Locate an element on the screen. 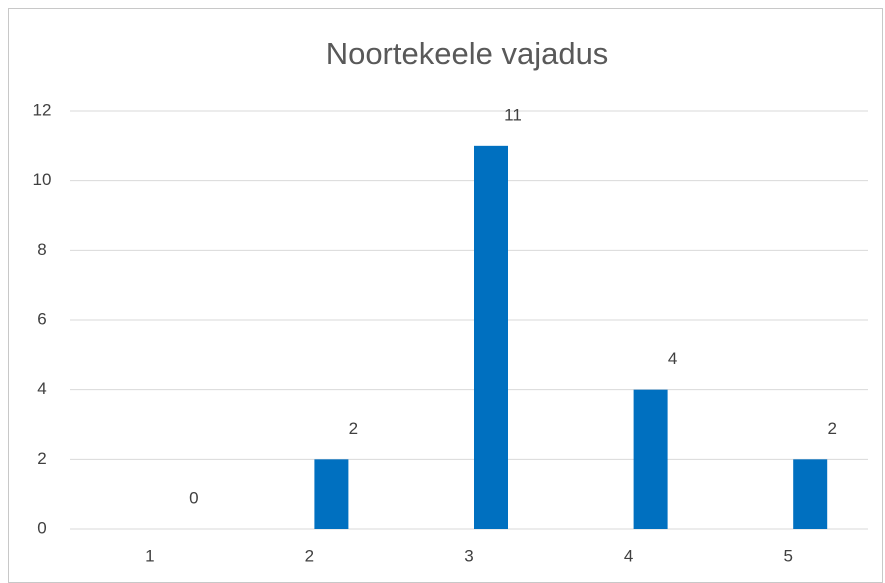 The height and width of the screenshot is (583, 885). data-label: 11 is located at coordinates (513, 114).